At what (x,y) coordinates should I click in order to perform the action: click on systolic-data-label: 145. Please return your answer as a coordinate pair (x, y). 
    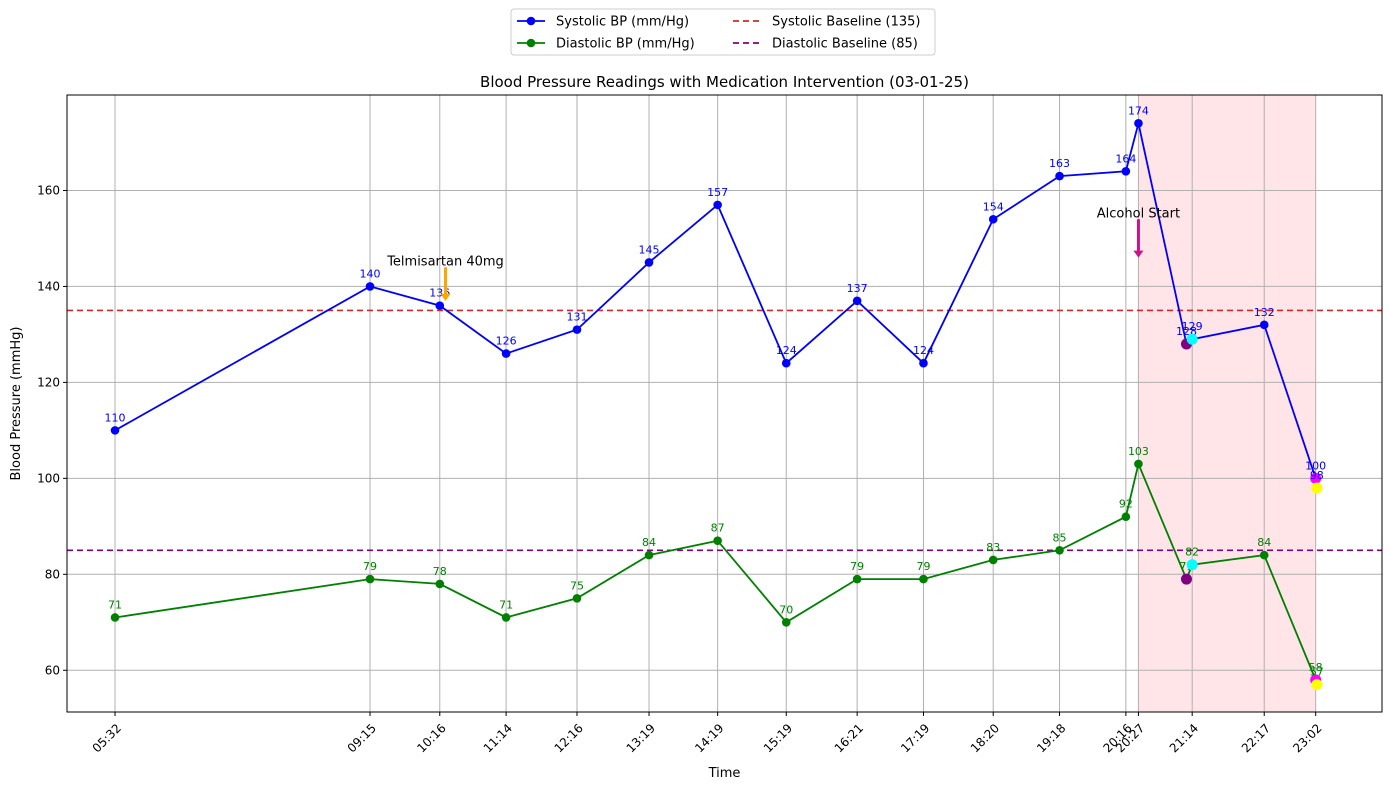
    Looking at the image, I should click on (649, 249).